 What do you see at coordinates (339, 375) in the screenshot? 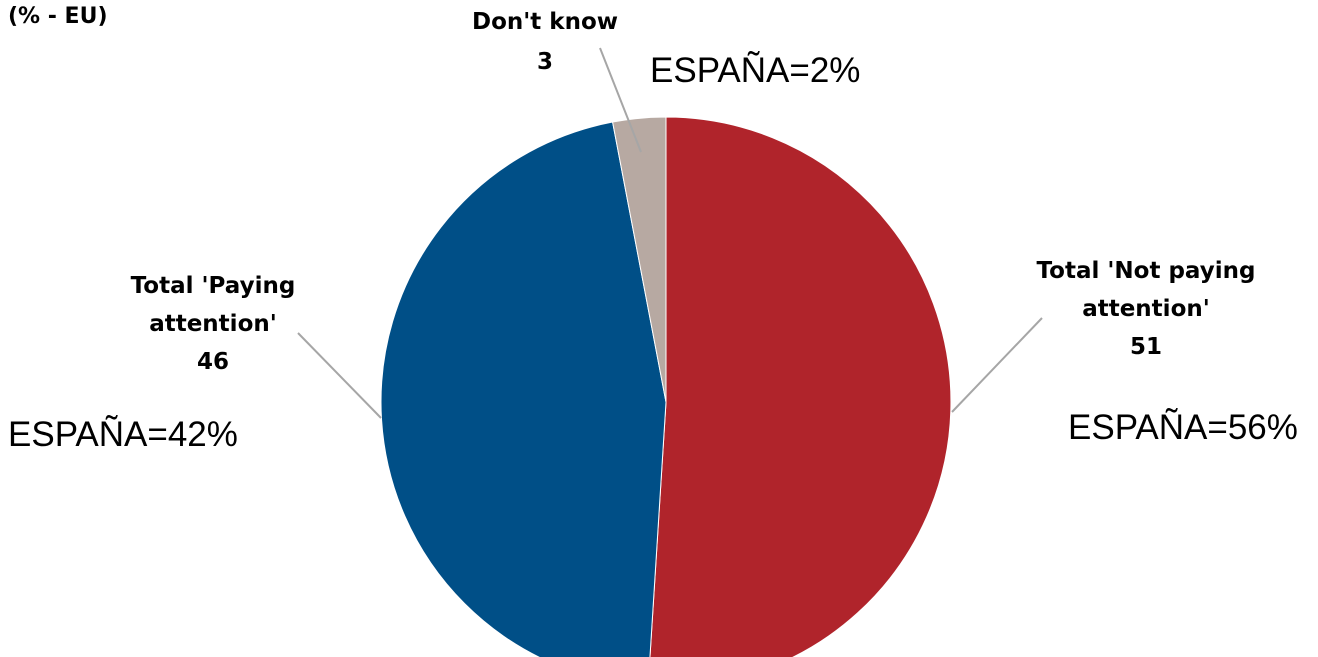
I see `leader-line-paying-attention` at bounding box center [339, 375].